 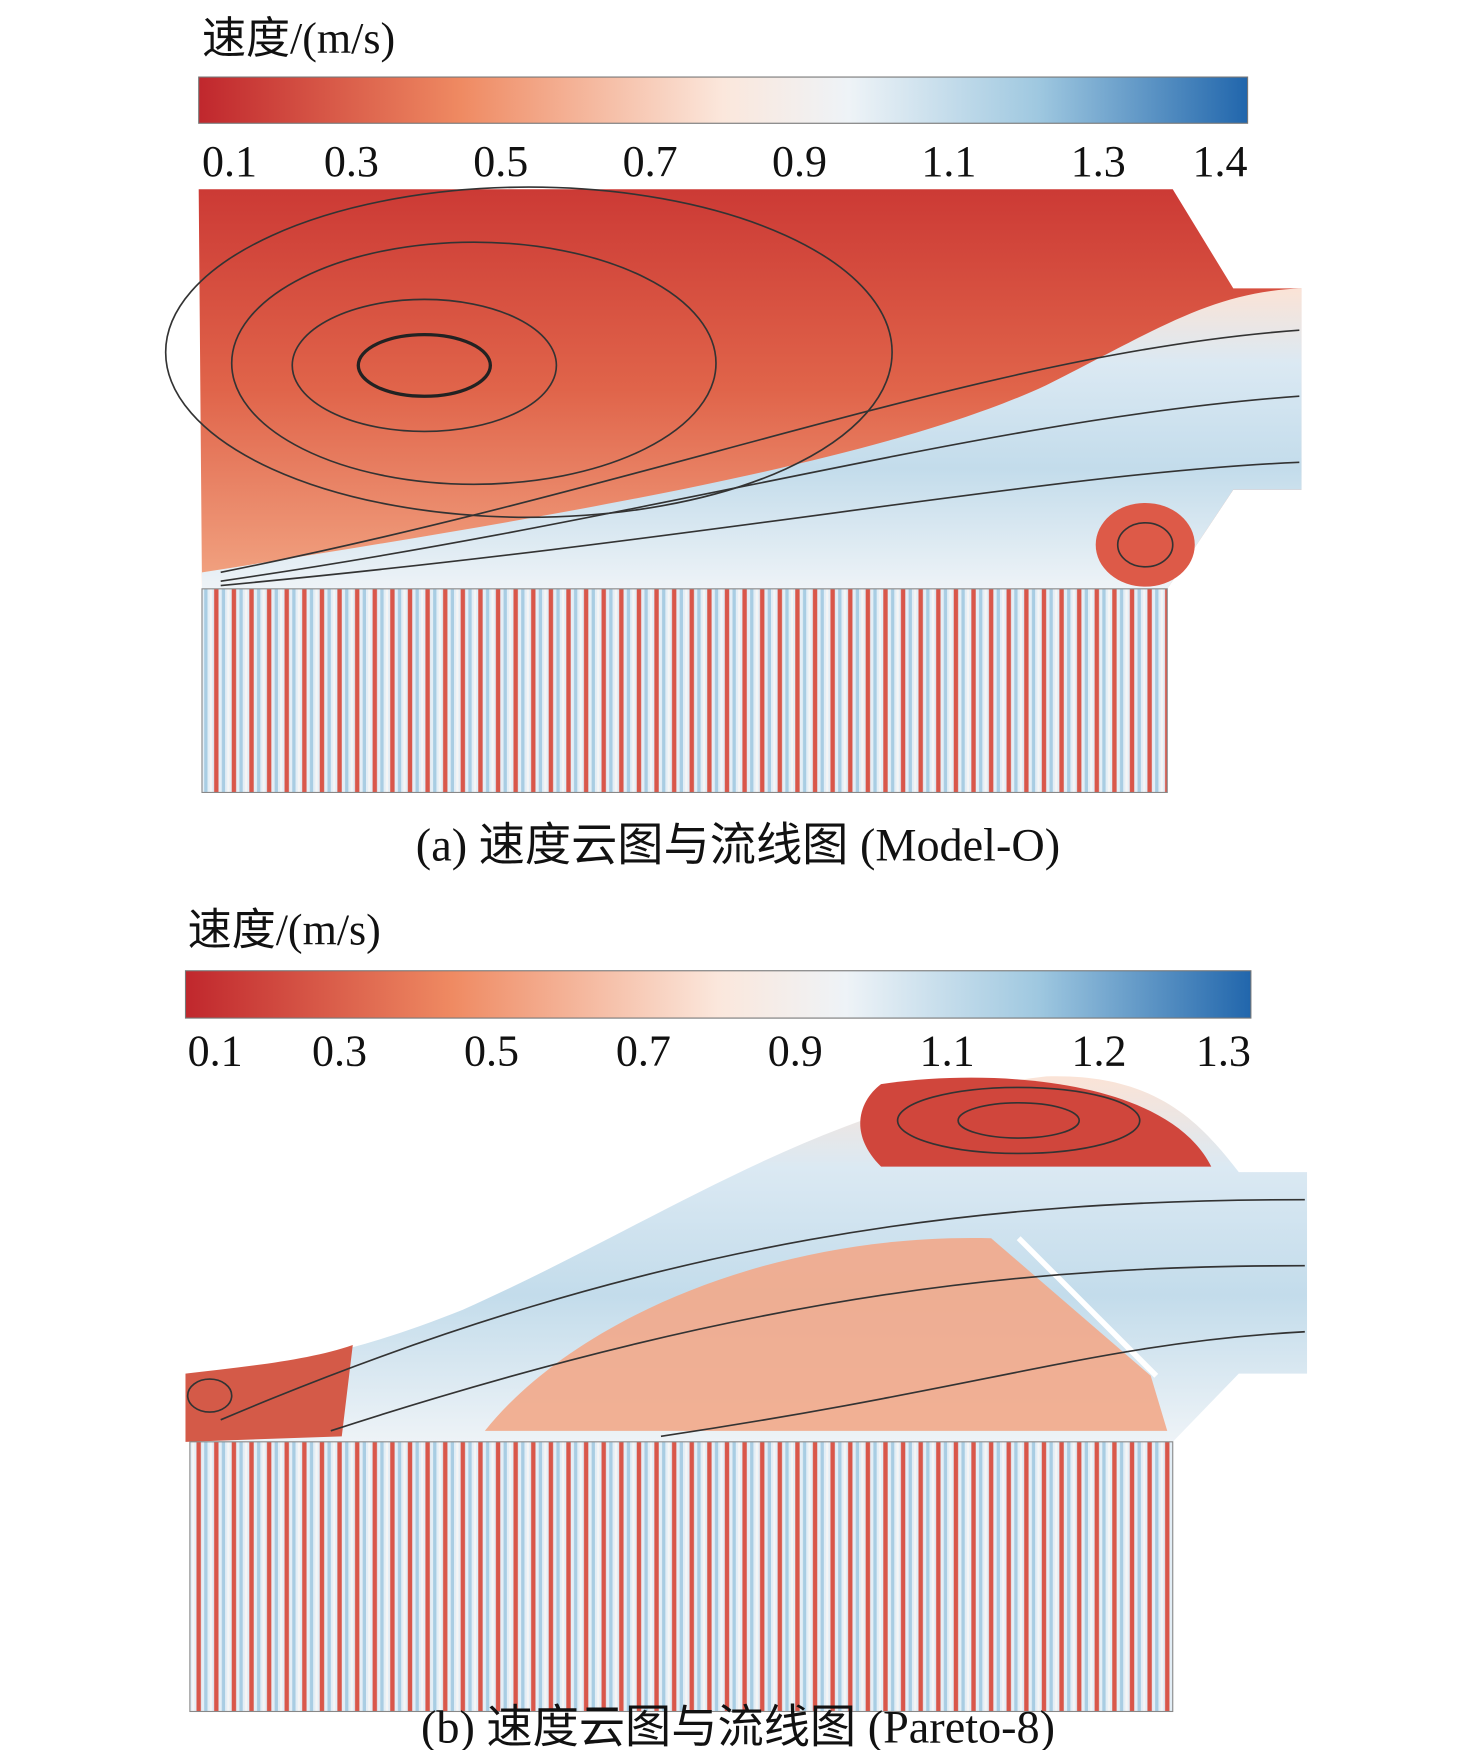 I want to click on guide-vane, so click(x=1087, y=1307).